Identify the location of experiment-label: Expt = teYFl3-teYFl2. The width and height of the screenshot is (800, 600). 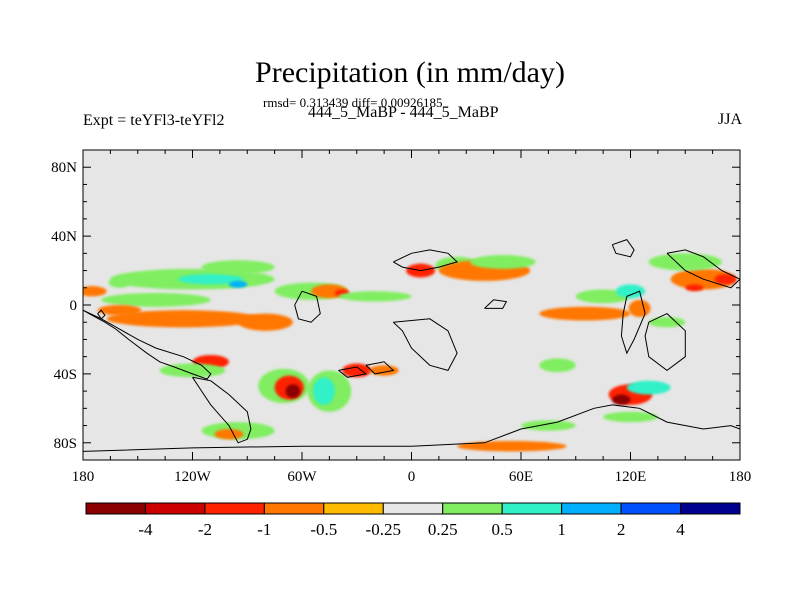
(154, 120).